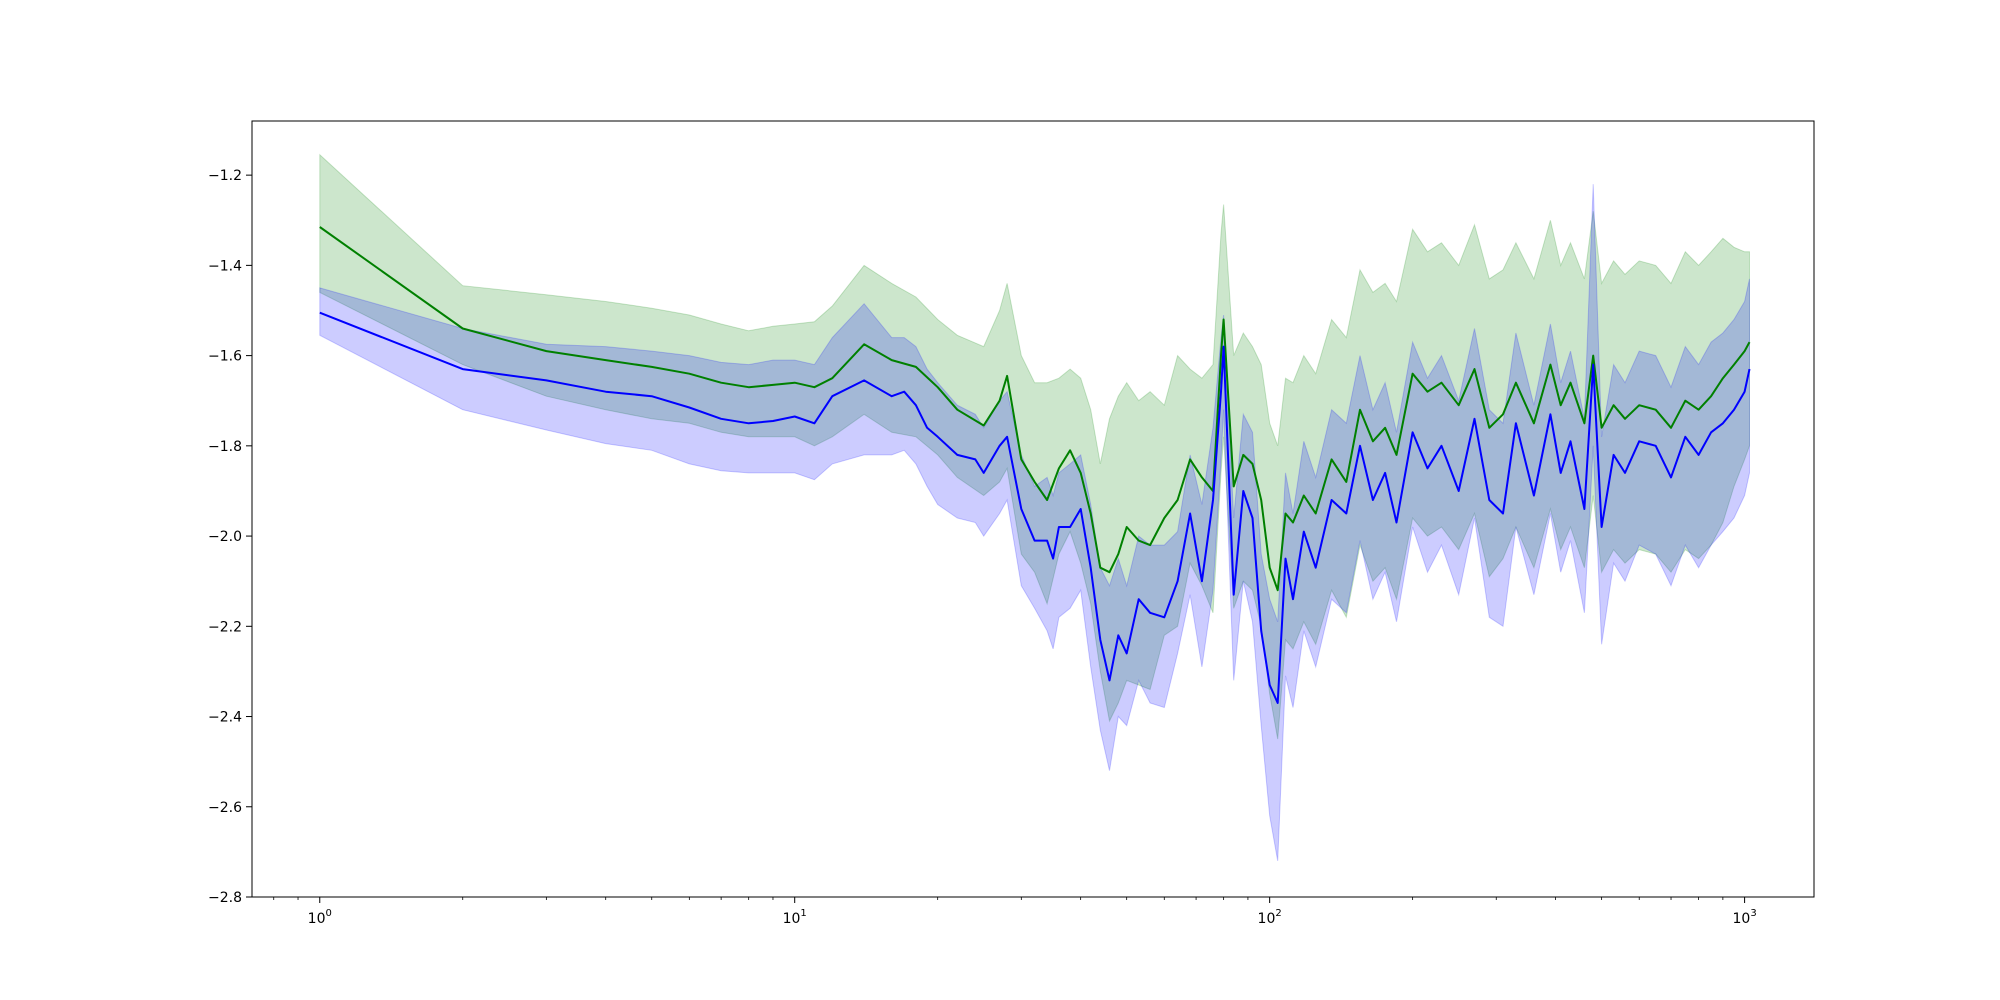 The width and height of the screenshot is (2000, 1000). I want to click on y-tick-label: −2.2, so click(225, 627).